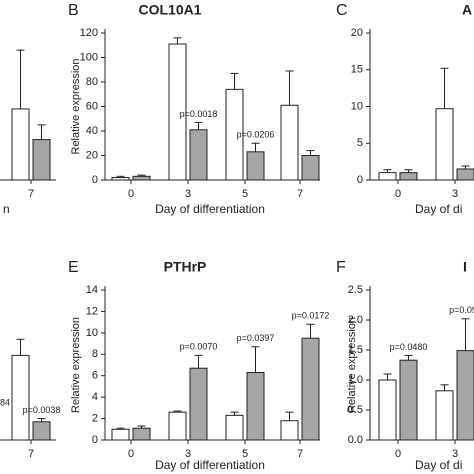  I want to click on y-tick-label: 5, so click(360, 143).